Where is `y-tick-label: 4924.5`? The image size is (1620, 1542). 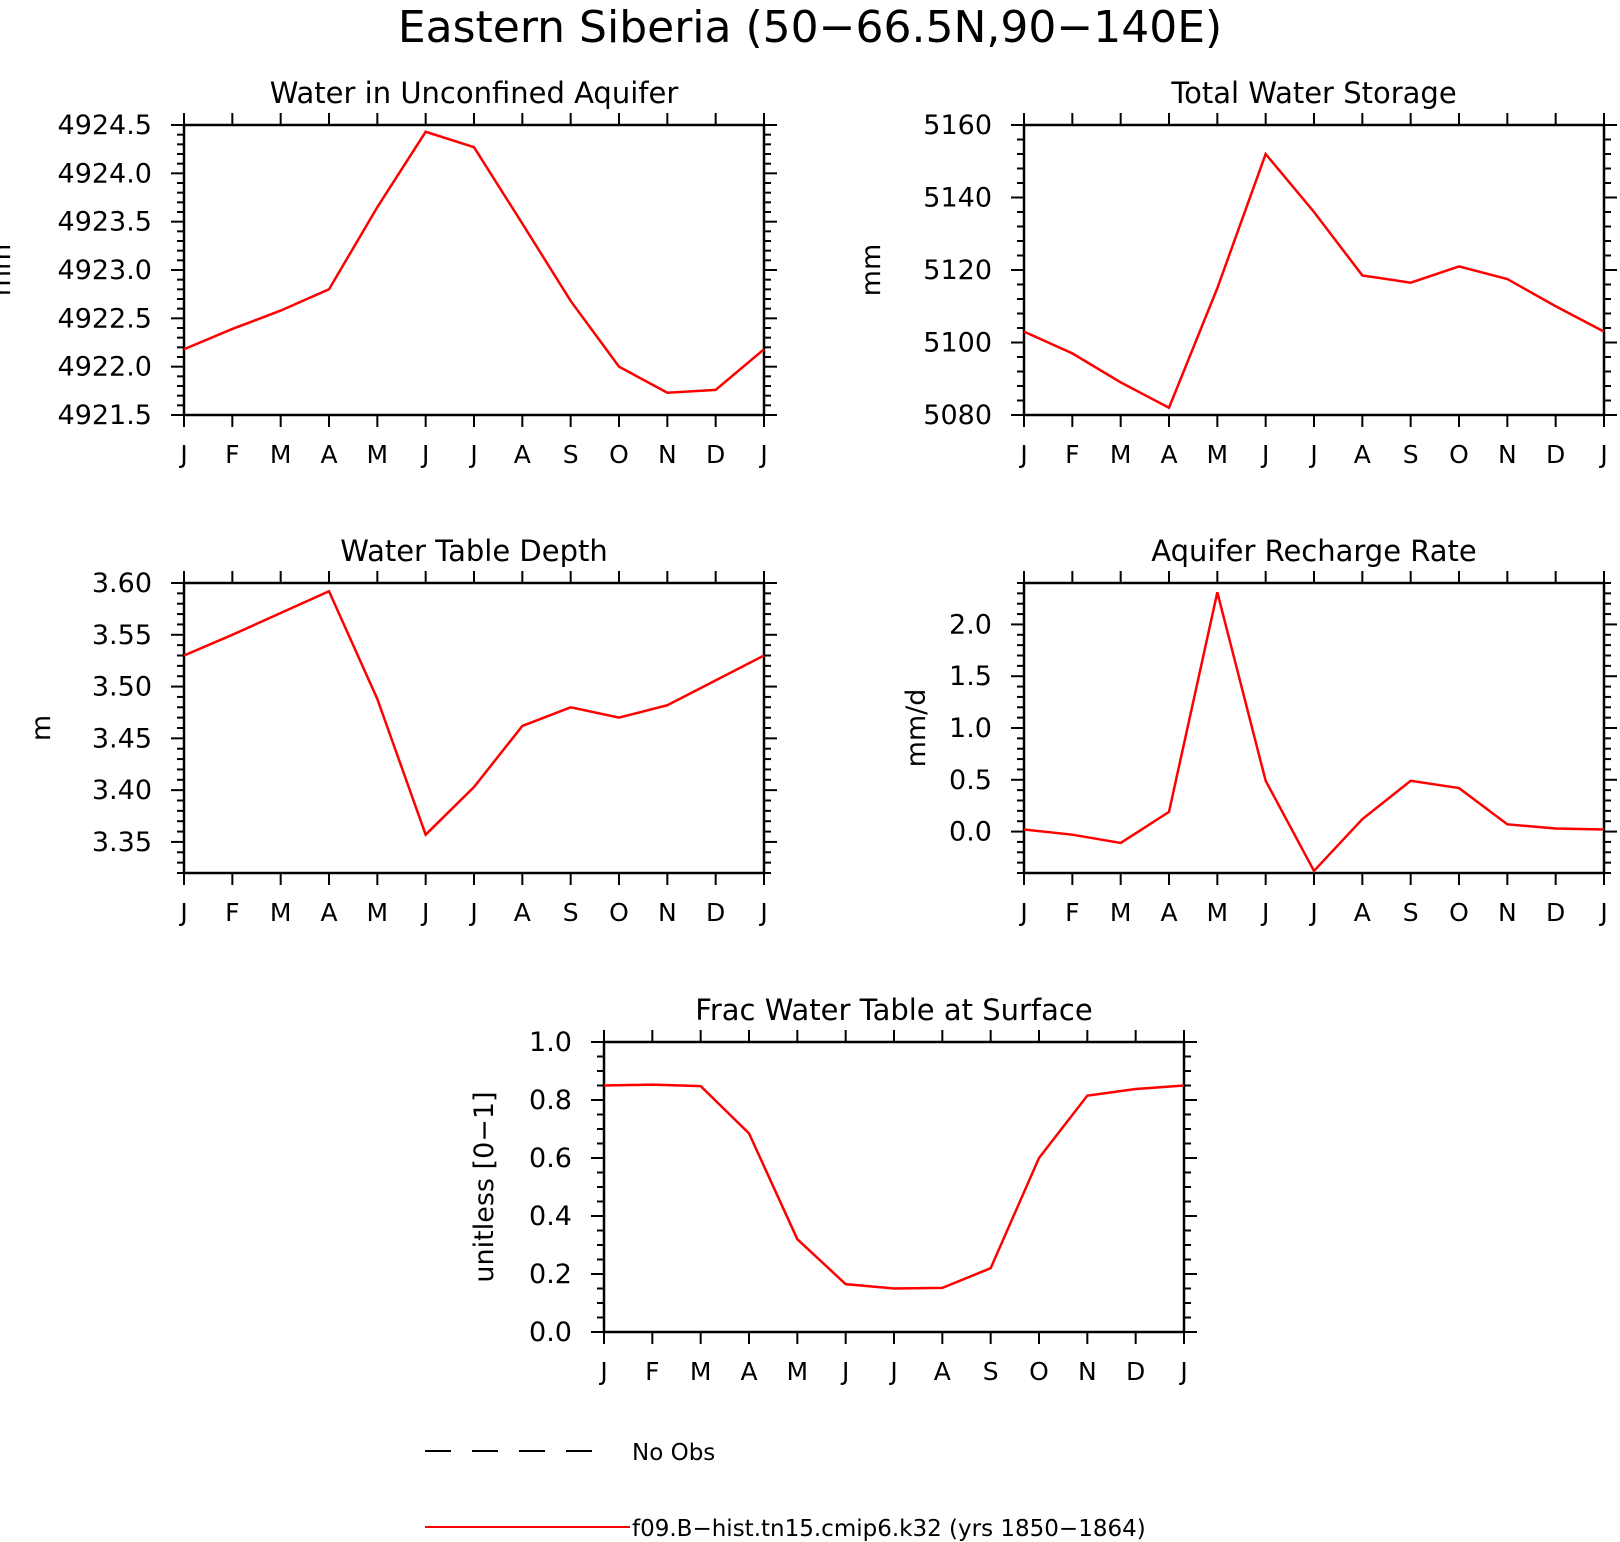 y-tick-label: 4924.5 is located at coordinates (105, 125).